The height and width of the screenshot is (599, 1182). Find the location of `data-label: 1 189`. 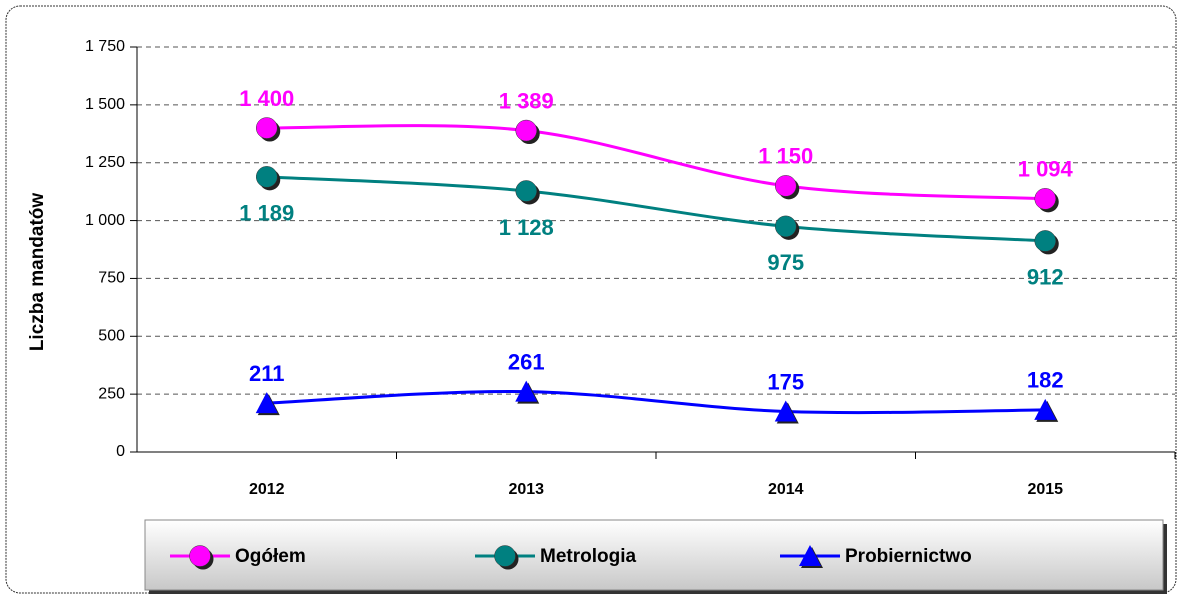

data-label: 1 189 is located at coordinates (266, 213).